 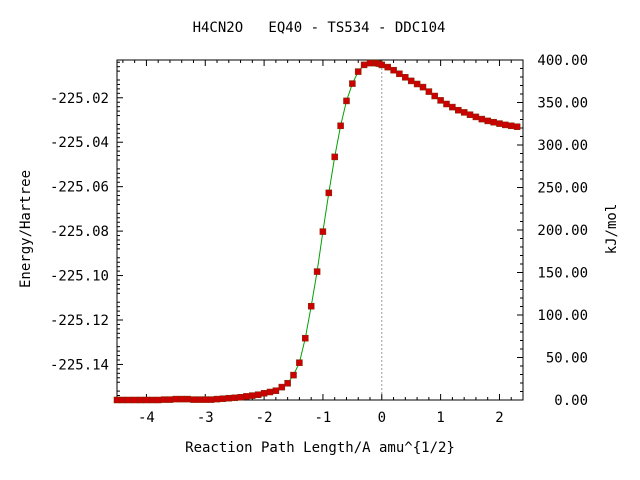 What do you see at coordinates (571, 401) in the screenshot?
I see `y-right-tick-label: 0.00` at bounding box center [571, 401].